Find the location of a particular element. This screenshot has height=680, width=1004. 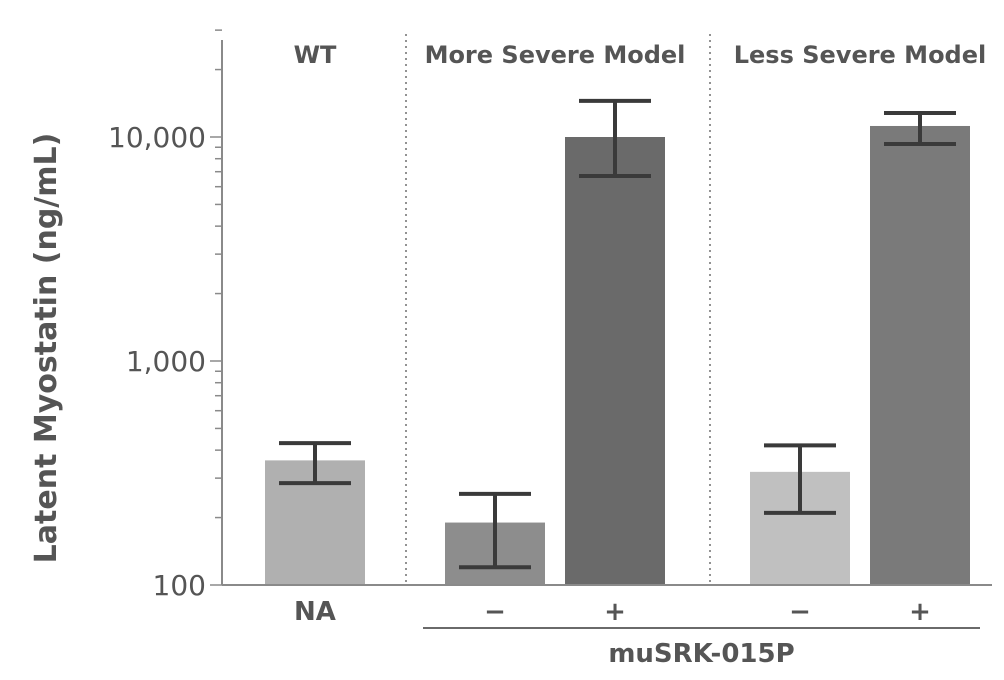

y-tick-label: 100 is located at coordinates (179, 585).